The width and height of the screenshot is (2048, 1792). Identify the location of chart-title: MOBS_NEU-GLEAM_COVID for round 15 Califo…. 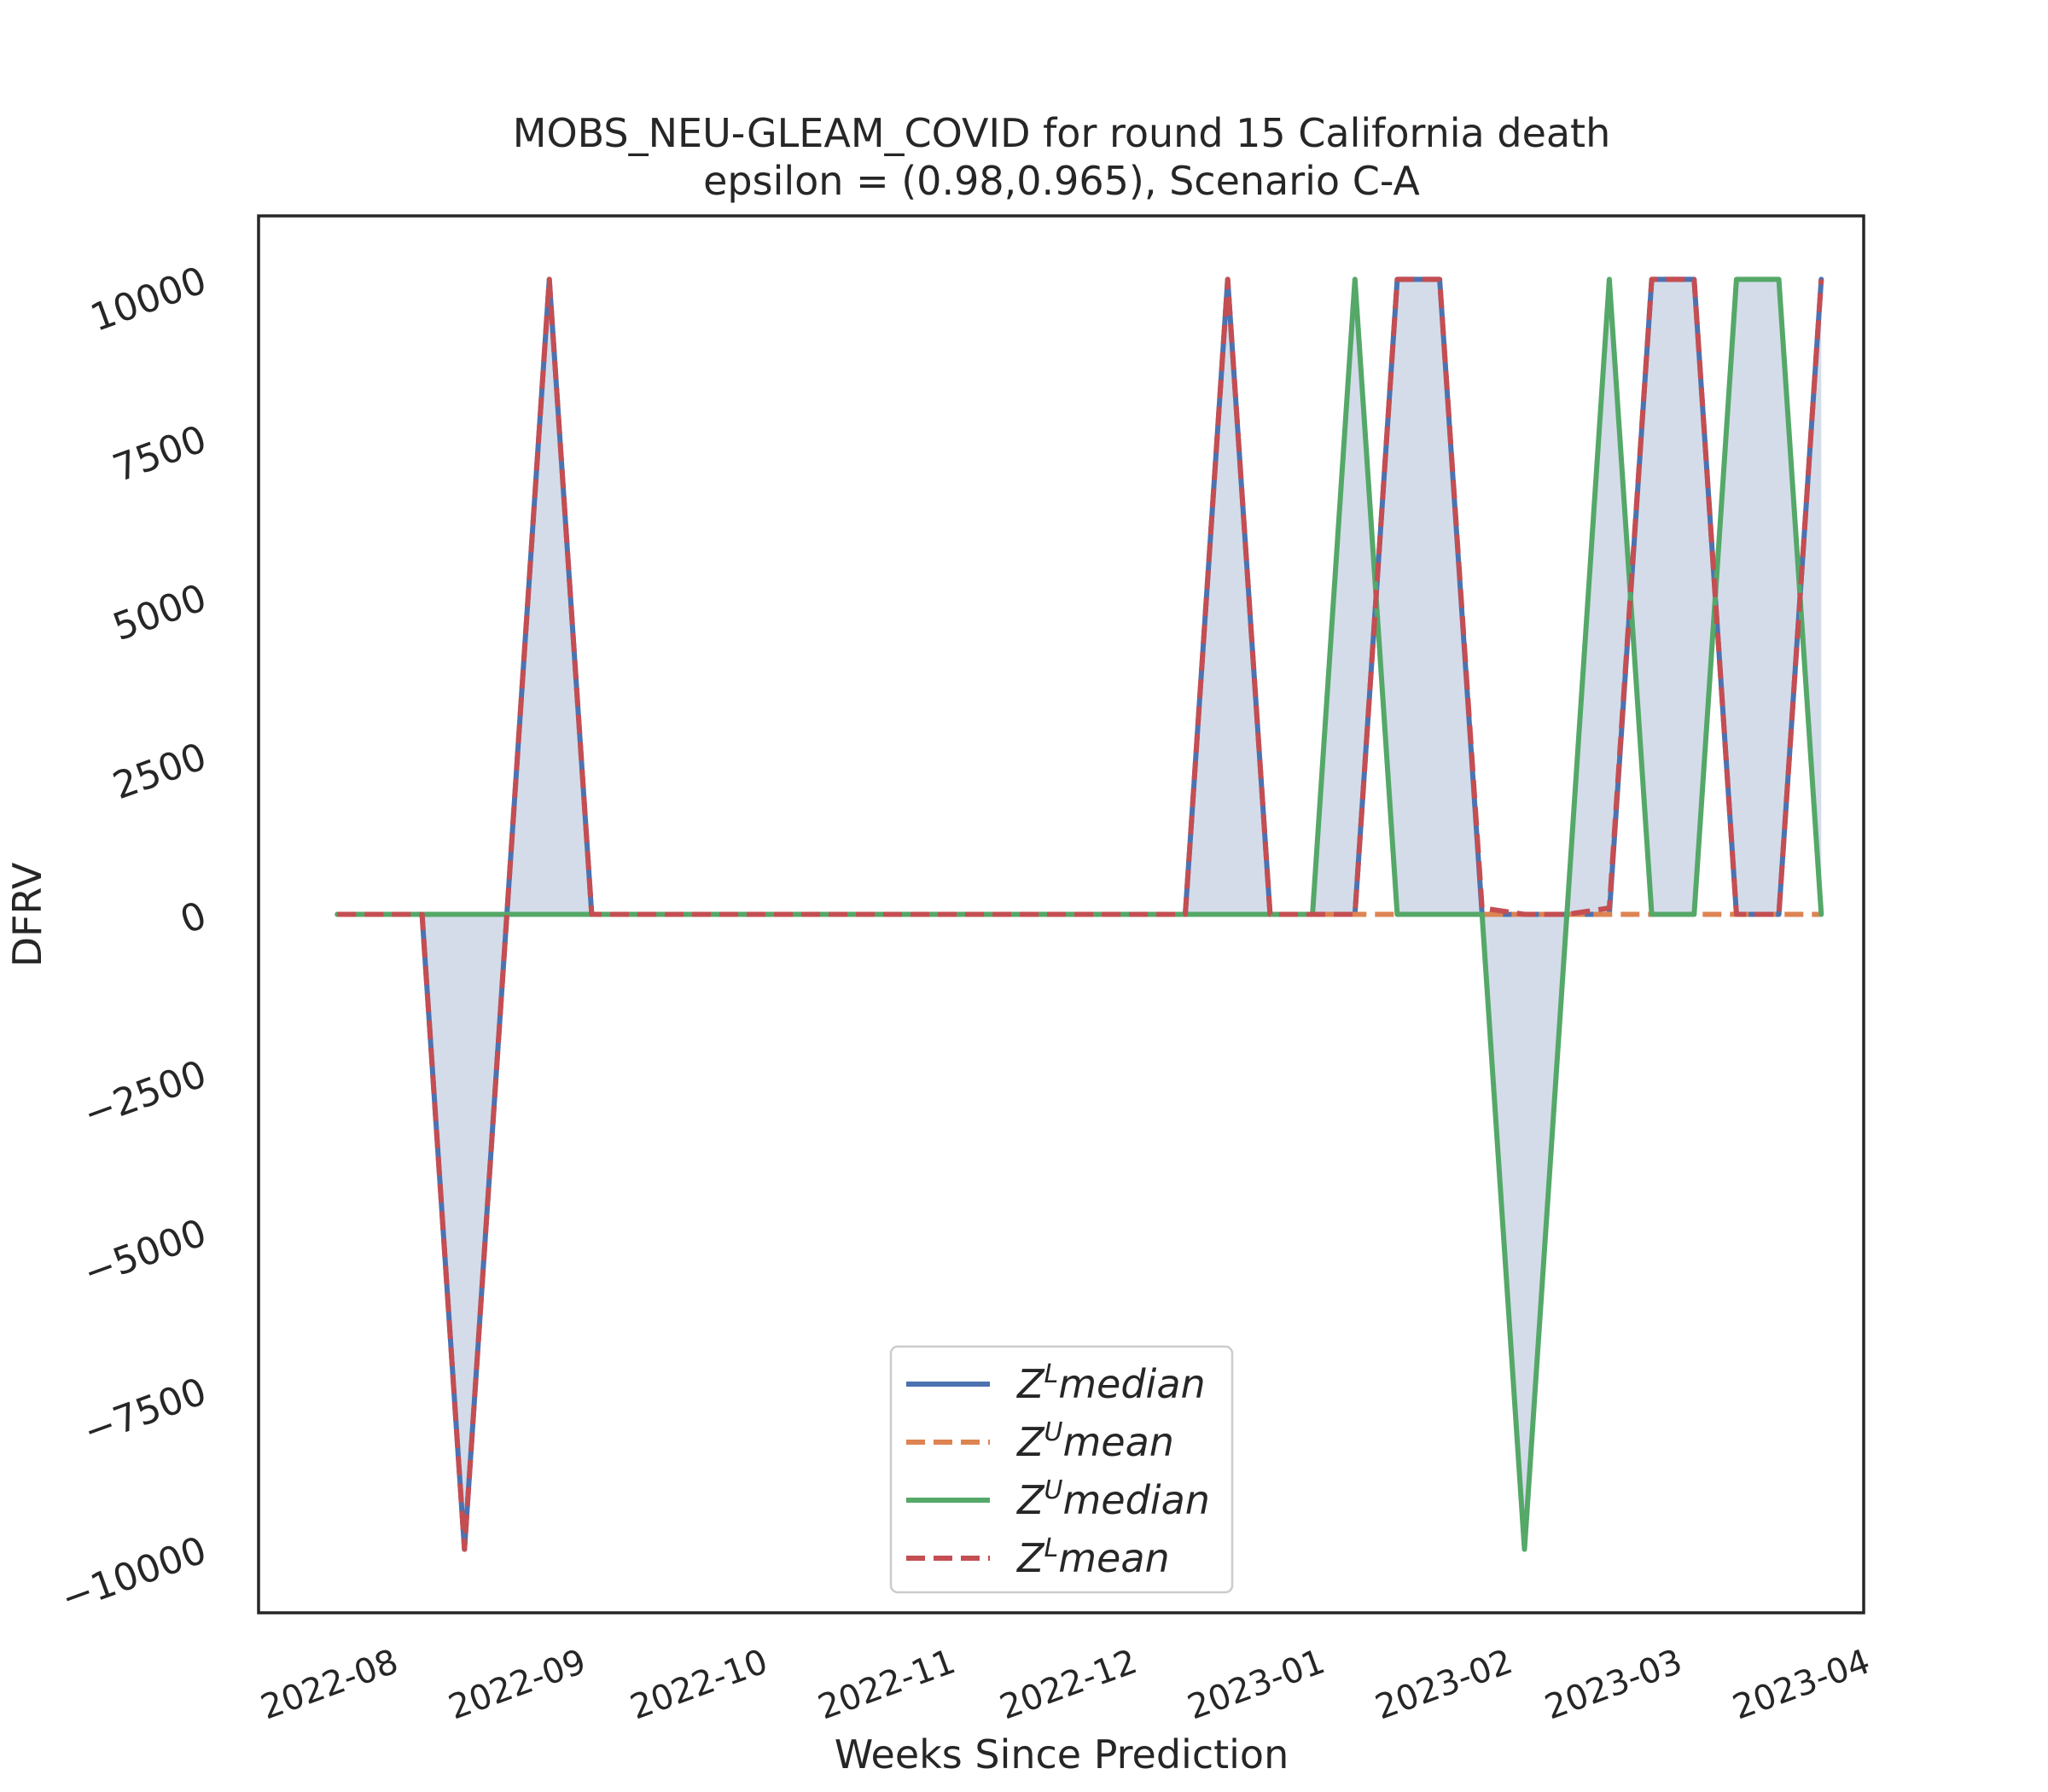
(1062, 133).